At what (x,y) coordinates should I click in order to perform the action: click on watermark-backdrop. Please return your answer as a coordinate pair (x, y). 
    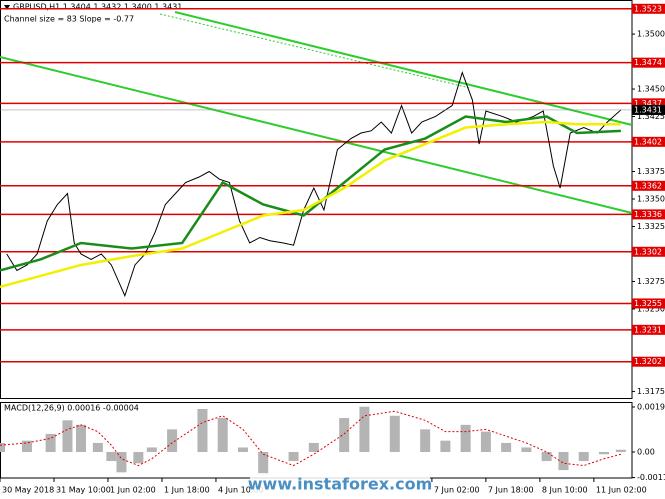
    Looking at the image, I should click on (340, 484).